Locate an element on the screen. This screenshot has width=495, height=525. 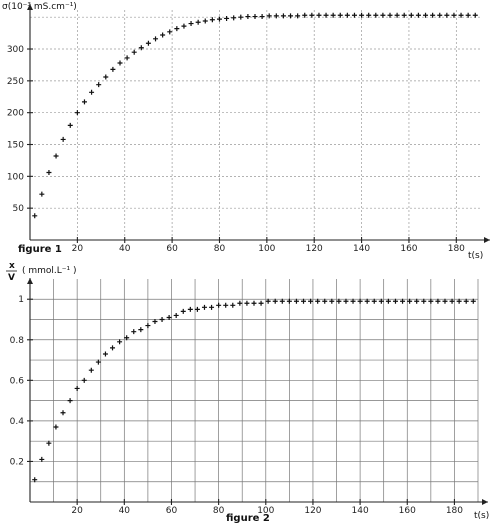
y-tick-label: 100 is located at coordinates (15, 177).